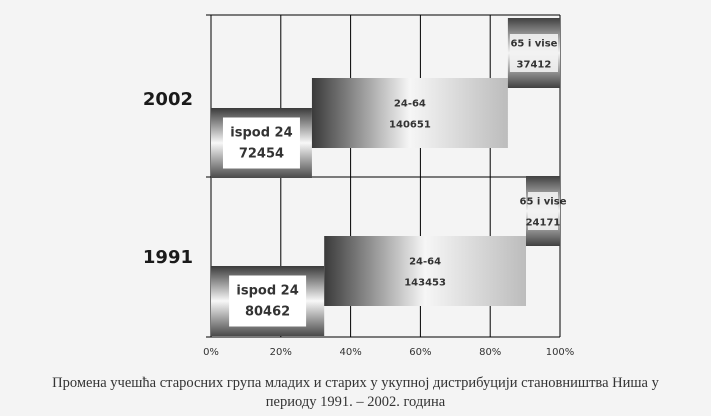  Describe the element at coordinates (410, 125) in the screenshot. I see `data-label: 140651` at that location.